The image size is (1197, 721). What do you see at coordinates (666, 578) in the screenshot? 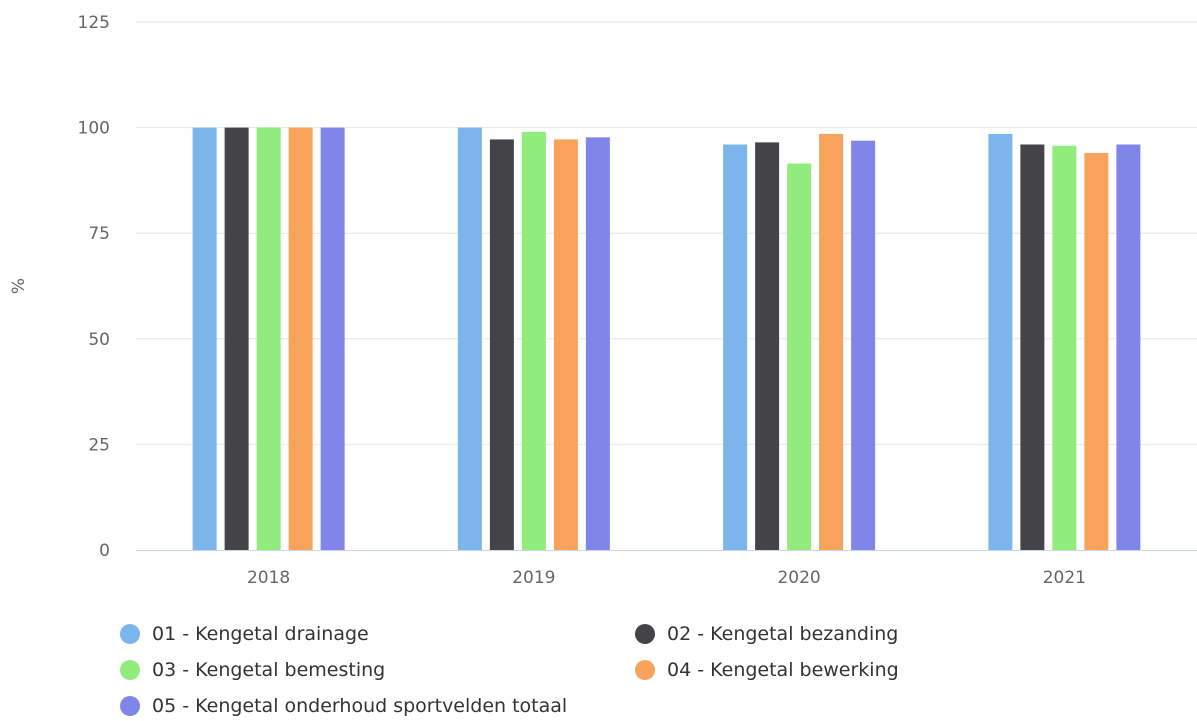
I see `x-axis-tick-labels: 2018 2019 2020 2021` at bounding box center [666, 578].